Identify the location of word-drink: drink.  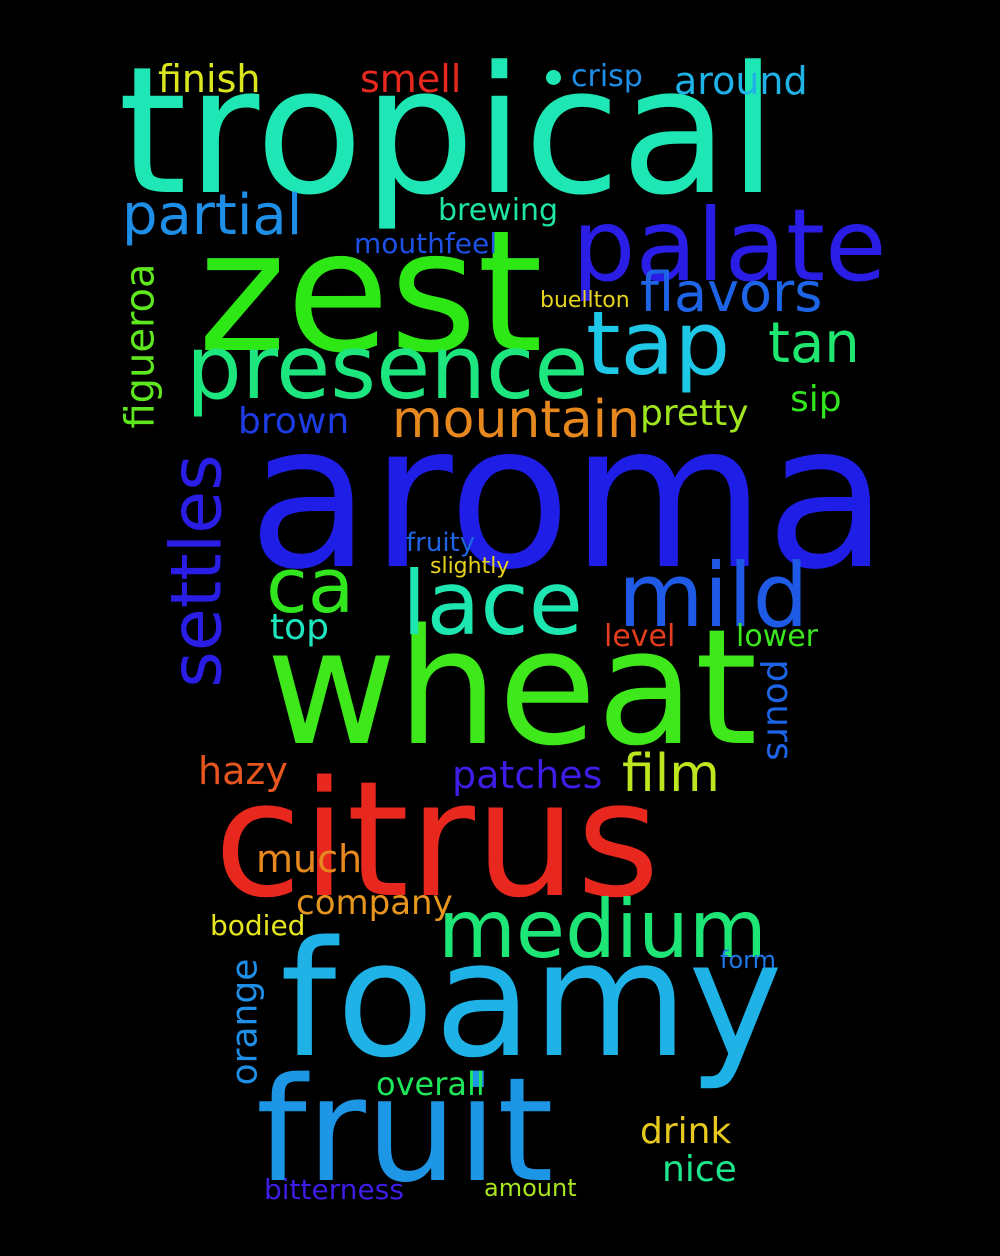
(686, 1131).